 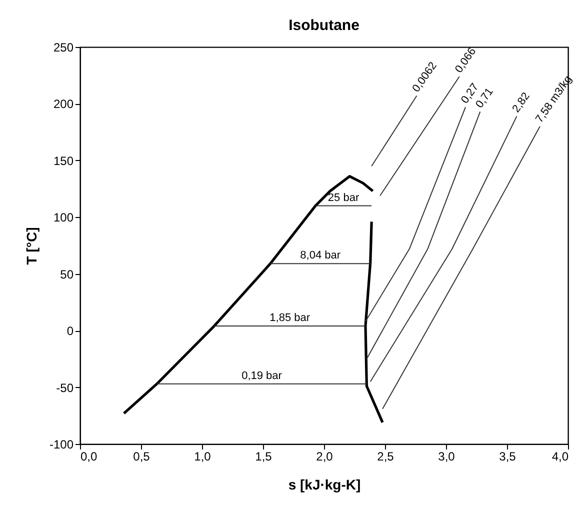 What do you see at coordinates (70, 331) in the screenshot?
I see `y-tick-label: 0` at bounding box center [70, 331].